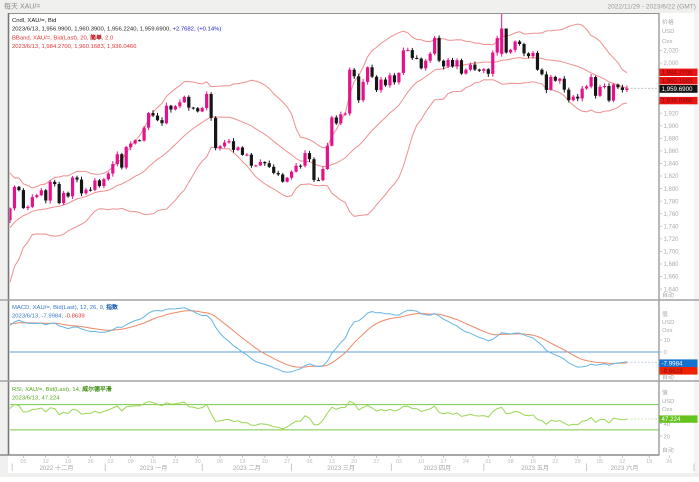 The width and height of the screenshot is (699, 482). I want to click on svg-text: 1,760, so click(672, 215).